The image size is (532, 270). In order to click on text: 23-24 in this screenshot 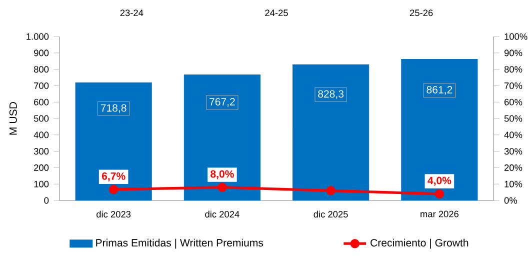, I will do `click(132, 13)`.